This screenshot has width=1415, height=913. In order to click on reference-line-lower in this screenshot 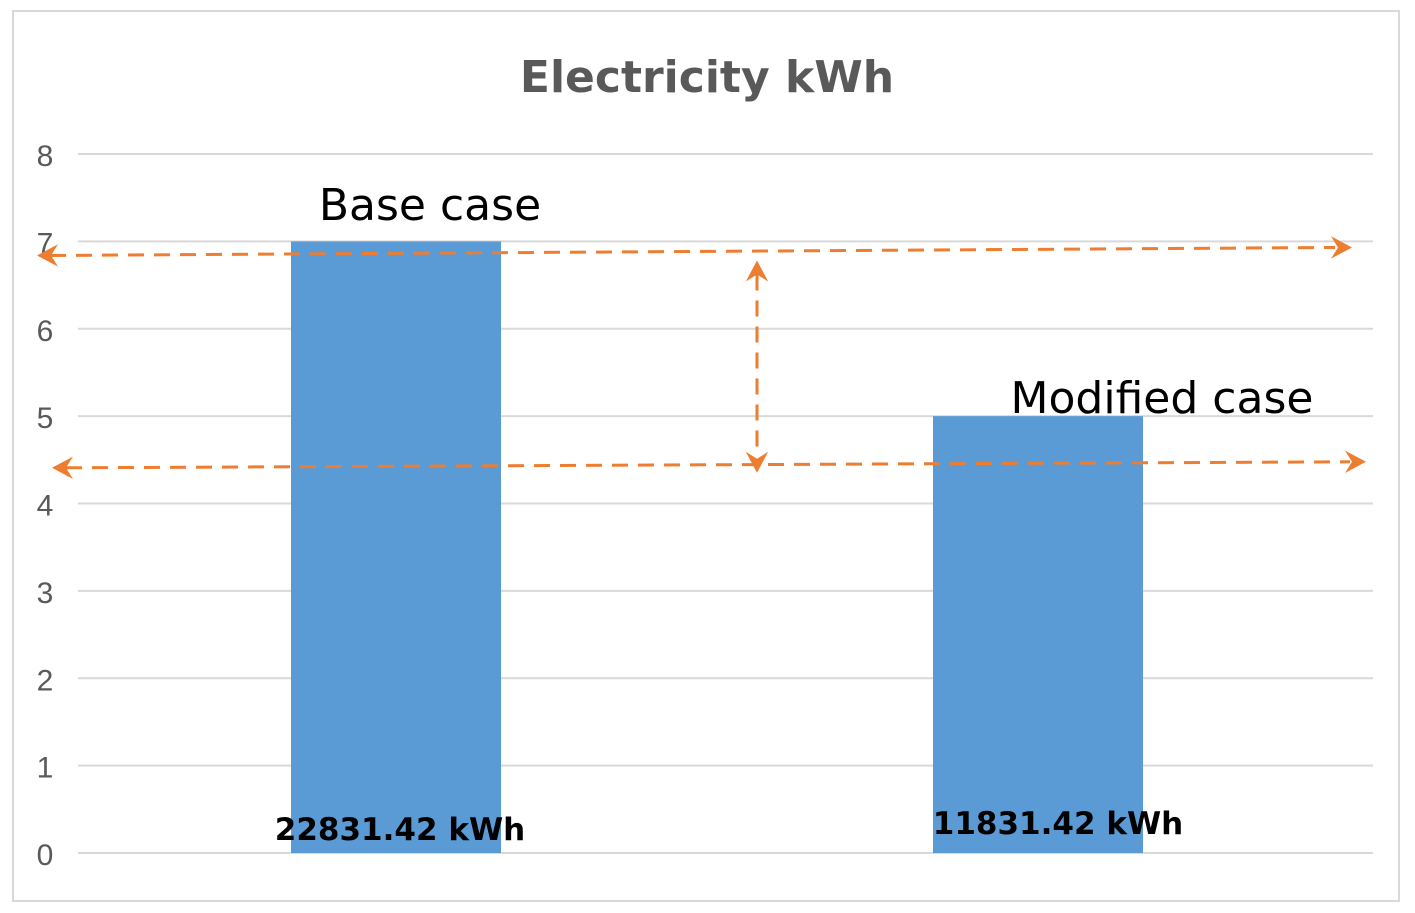, I will do `click(708, 465)`.